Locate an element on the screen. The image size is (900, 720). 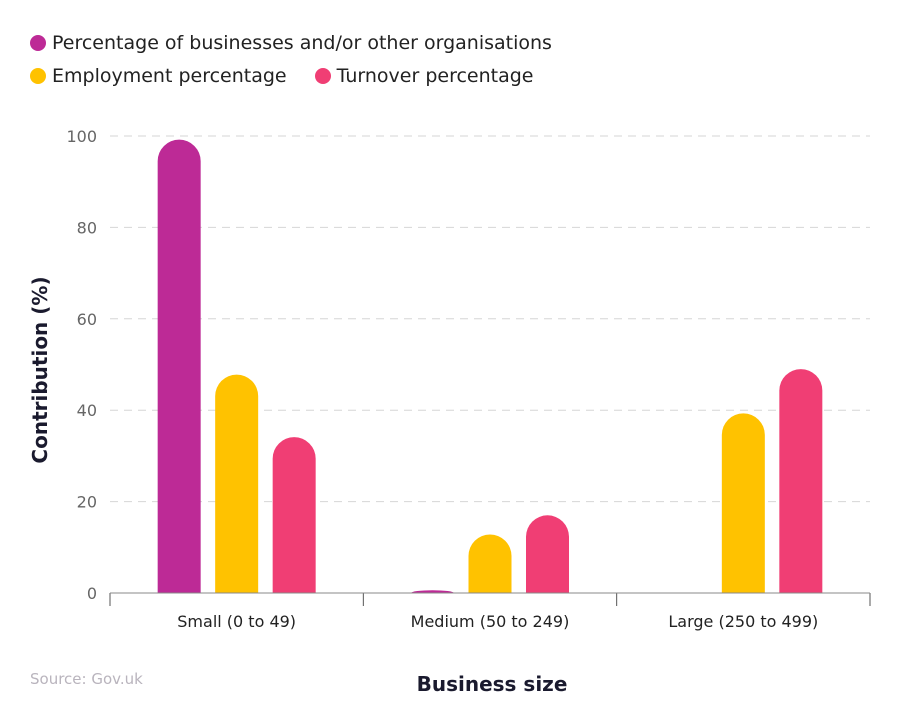
y-tick-label: 100 is located at coordinates (81, 136).